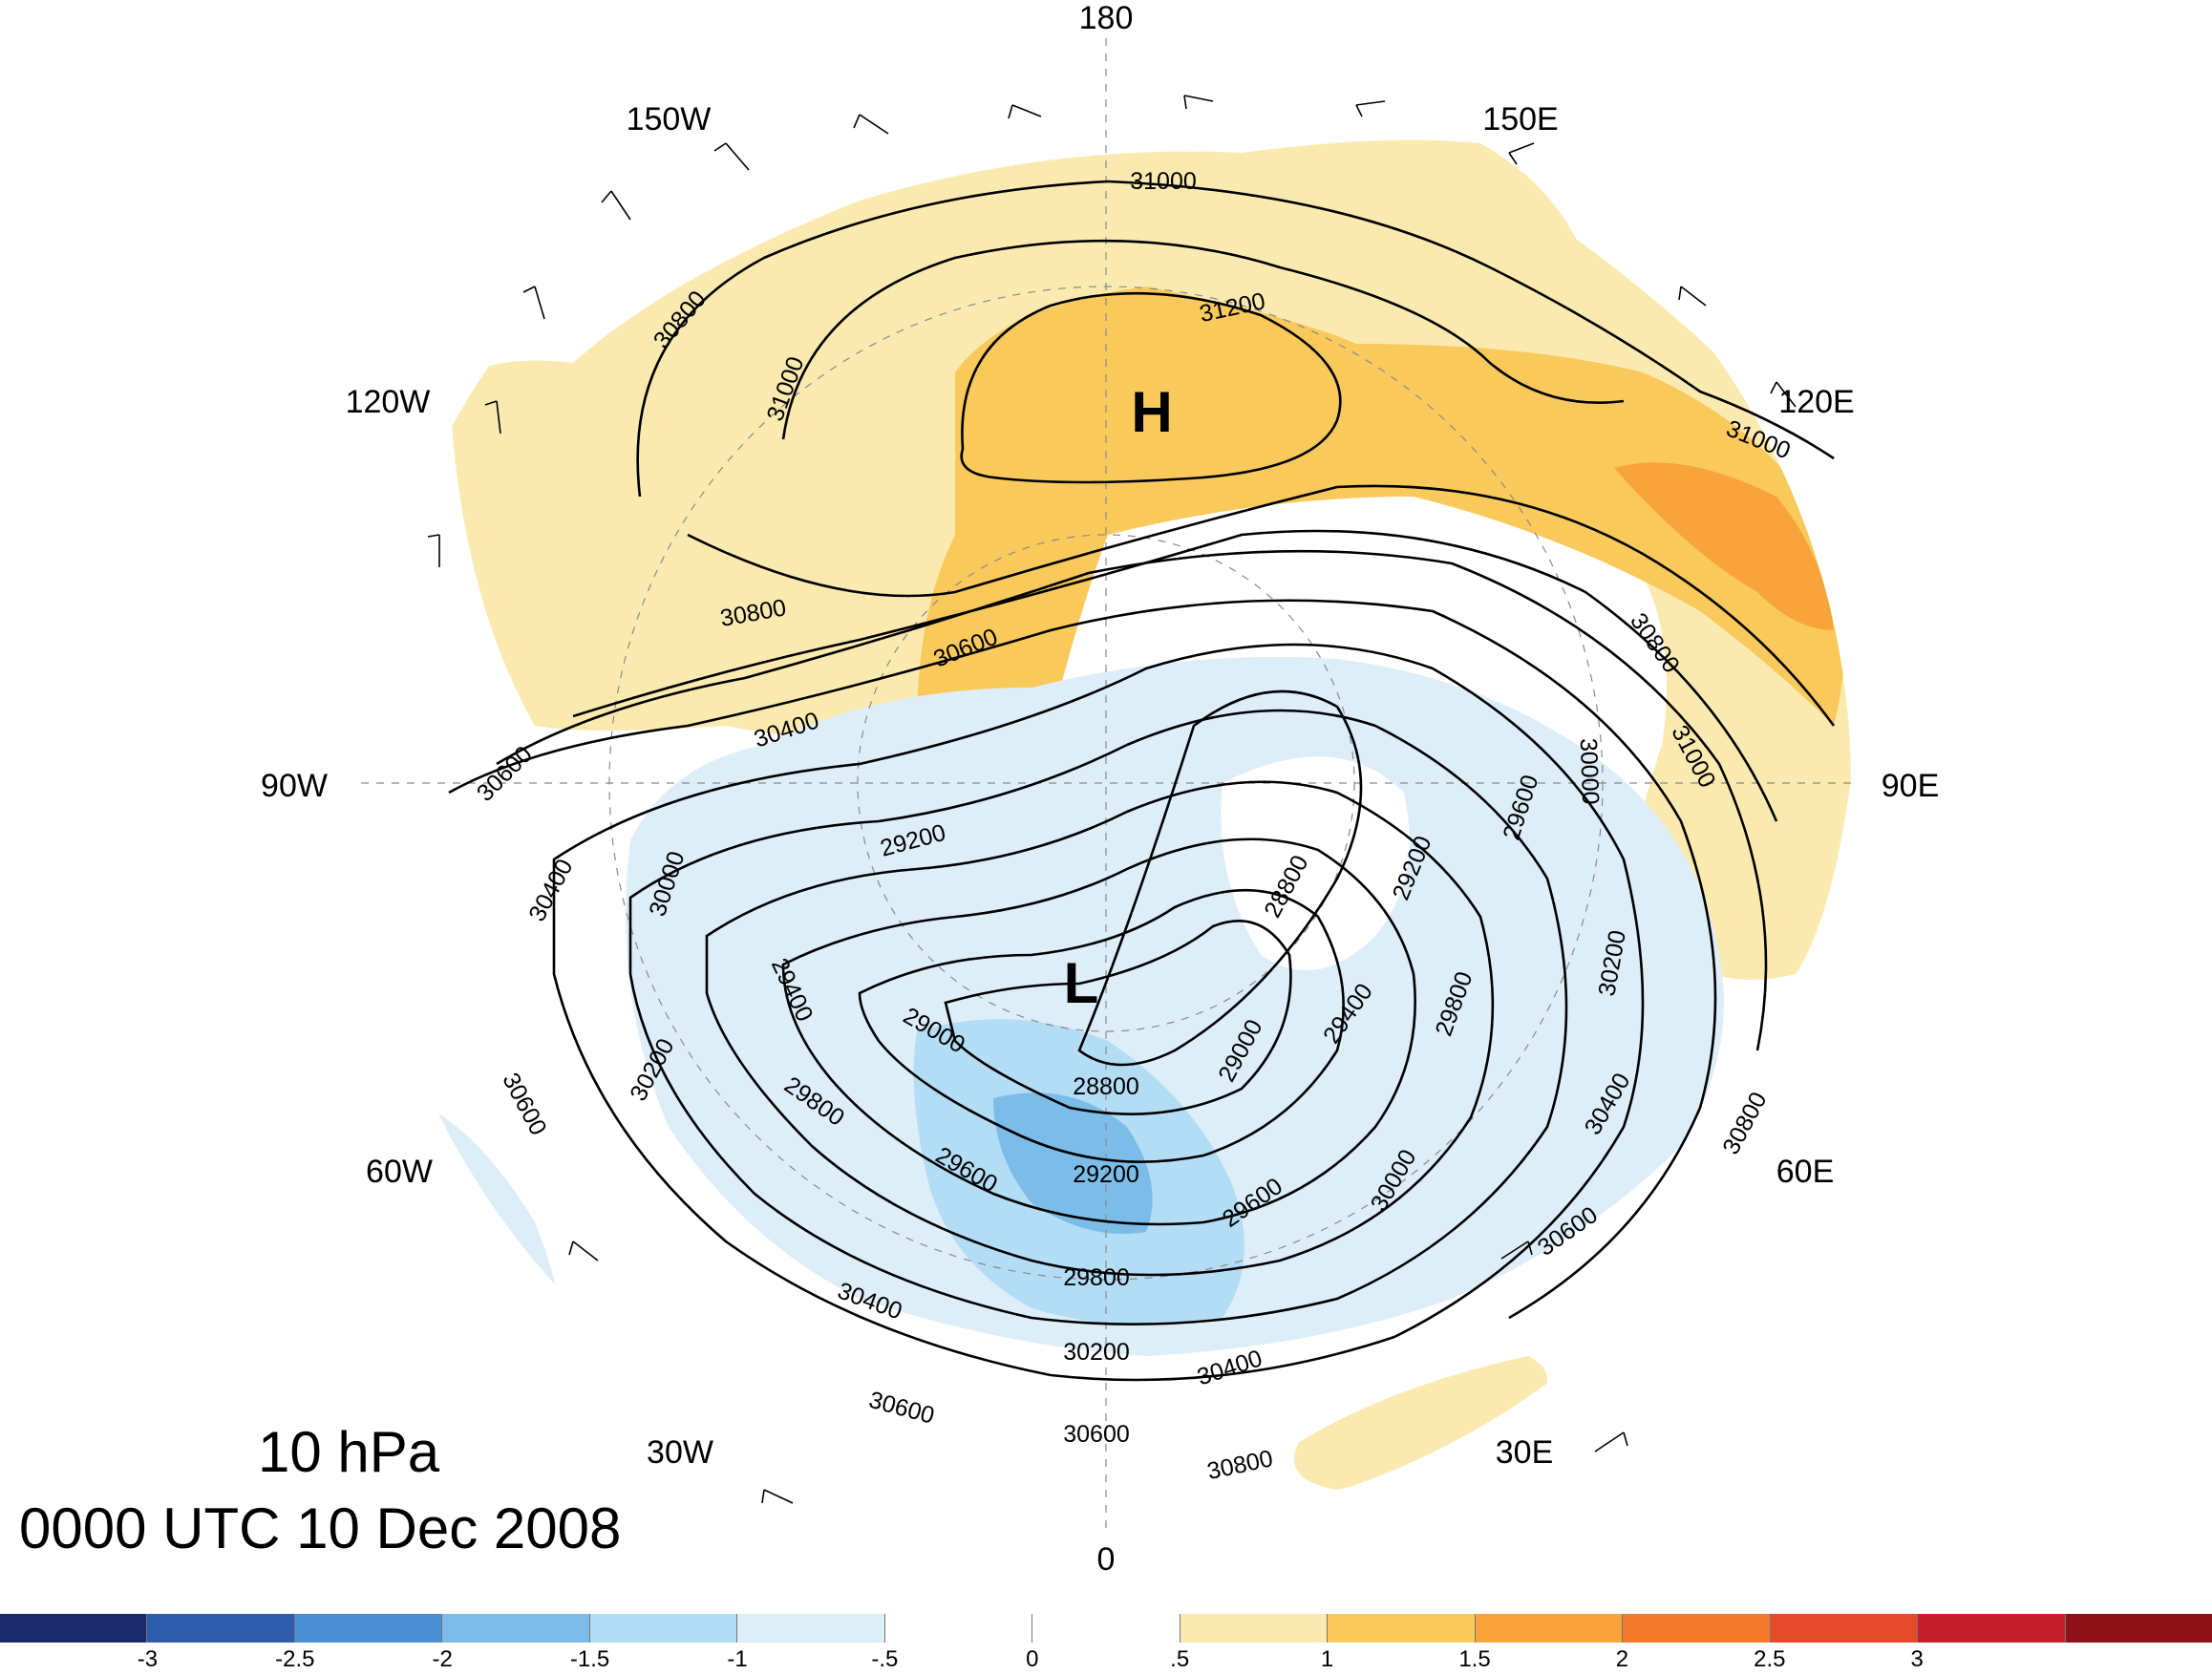 The image size is (2212, 1675). I want to click on contour-label: 30000, so click(1589, 770).